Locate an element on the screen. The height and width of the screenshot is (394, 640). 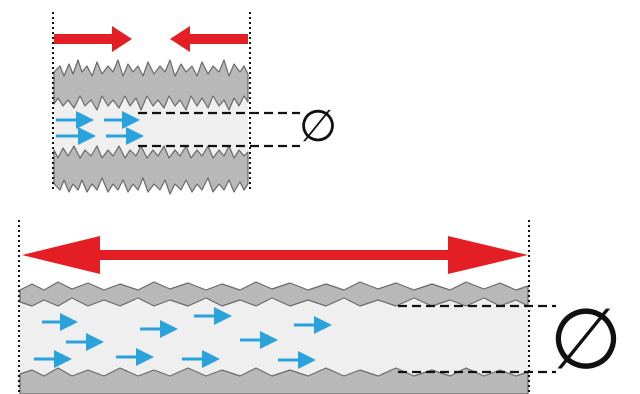
stretched-flow-arrows is located at coordinates (183, 338).